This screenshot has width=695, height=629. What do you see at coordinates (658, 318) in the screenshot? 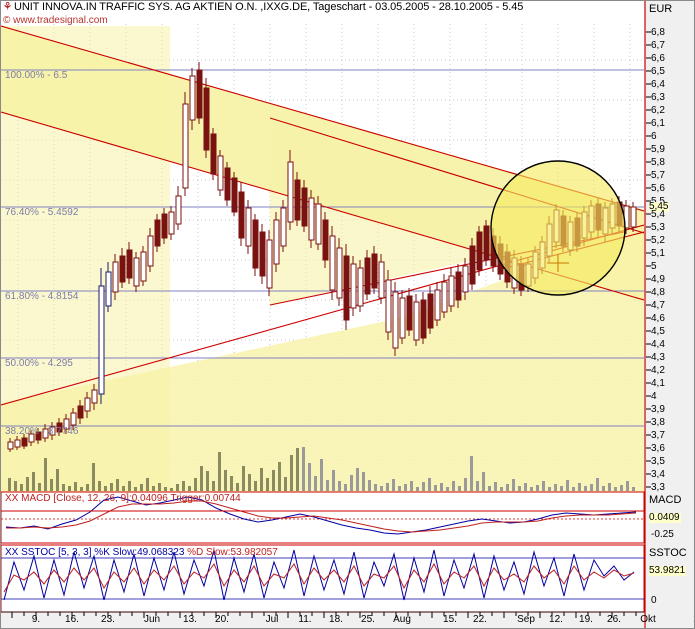
I see `price-tick: 4,6` at bounding box center [658, 318].